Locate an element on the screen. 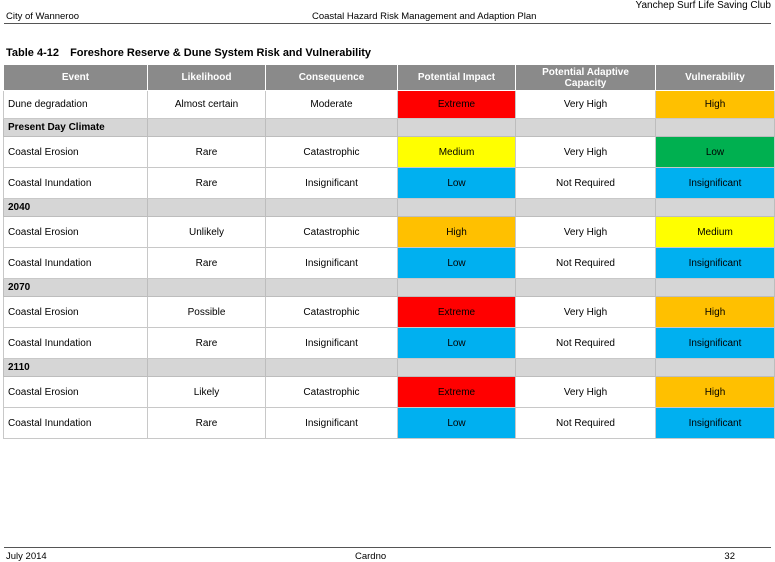 The width and height of the screenshot is (775, 562). column-header-likelihood: Likelihood is located at coordinates (206, 77).